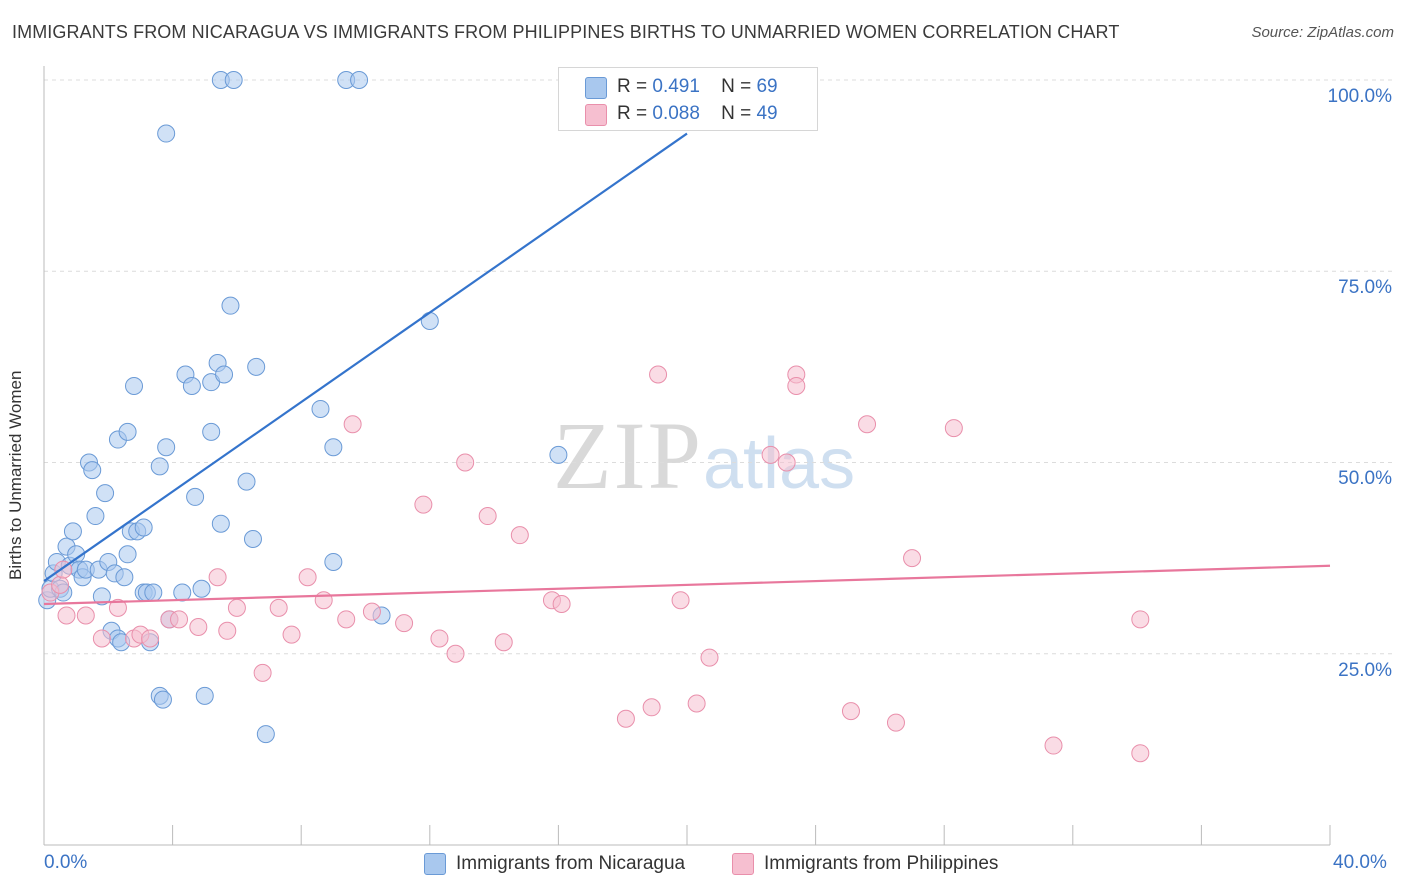 This screenshot has height=892, width=1406. What do you see at coordinates (676, 86) in the screenshot?
I see `legend-r-value: 0.491` at bounding box center [676, 86].